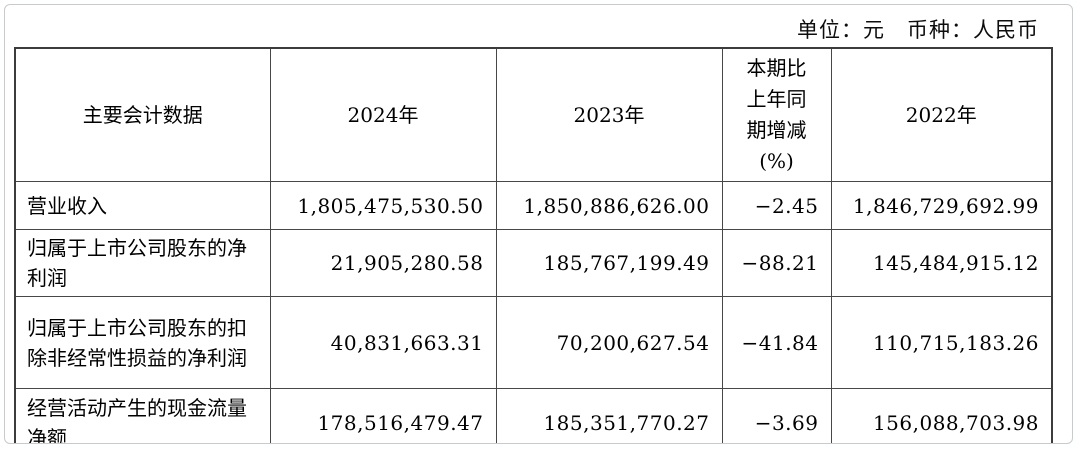  Describe the element at coordinates (776, 205) in the screenshot. I see `cell-yoy-change: −2.45` at that location.